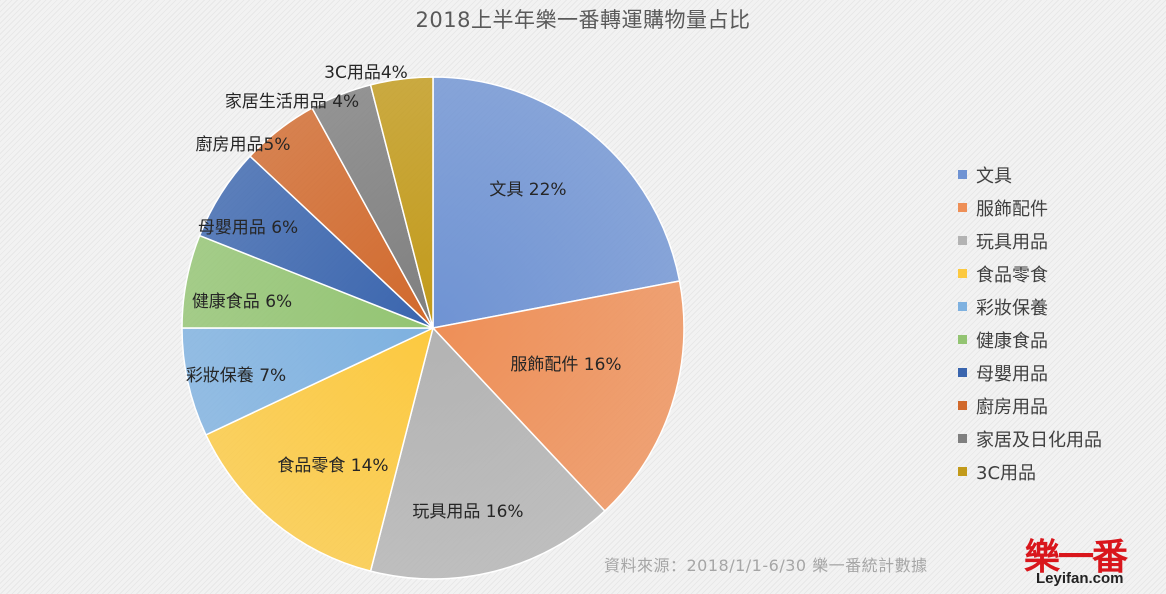  What do you see at coordinates (766, 565) in the screenshot?
I see `source-note: 資料來源：2018/1/1-6/30 樂一番統計數據` at bounding box center [766, 565].